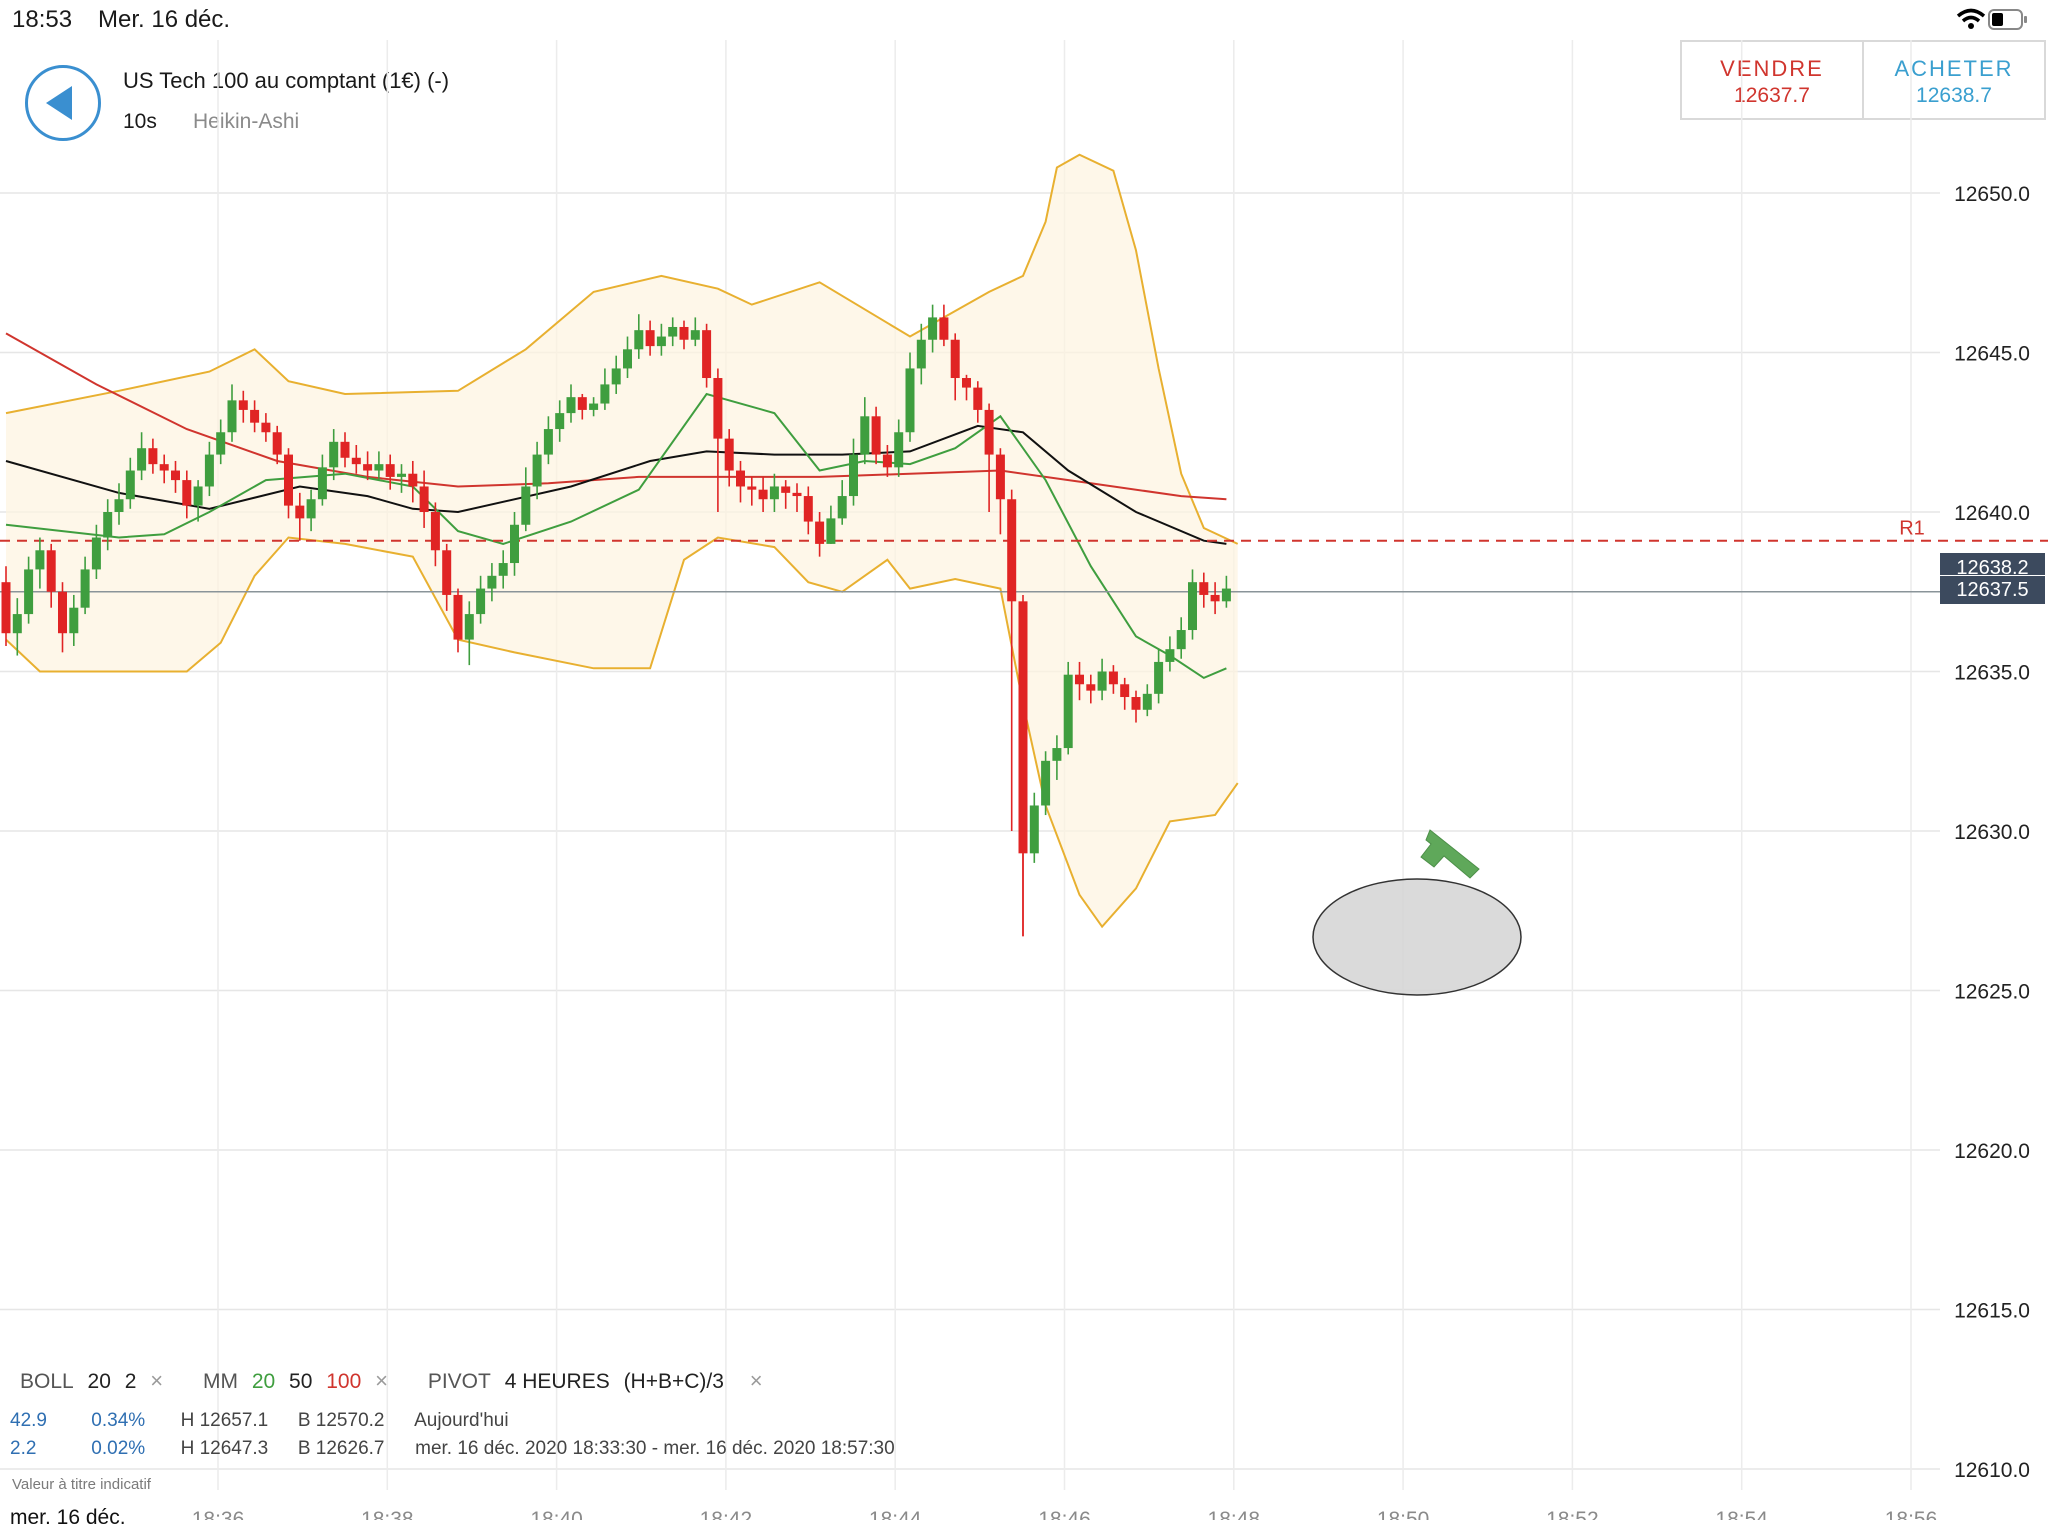  I want to click on back-button, so click(63, 103).